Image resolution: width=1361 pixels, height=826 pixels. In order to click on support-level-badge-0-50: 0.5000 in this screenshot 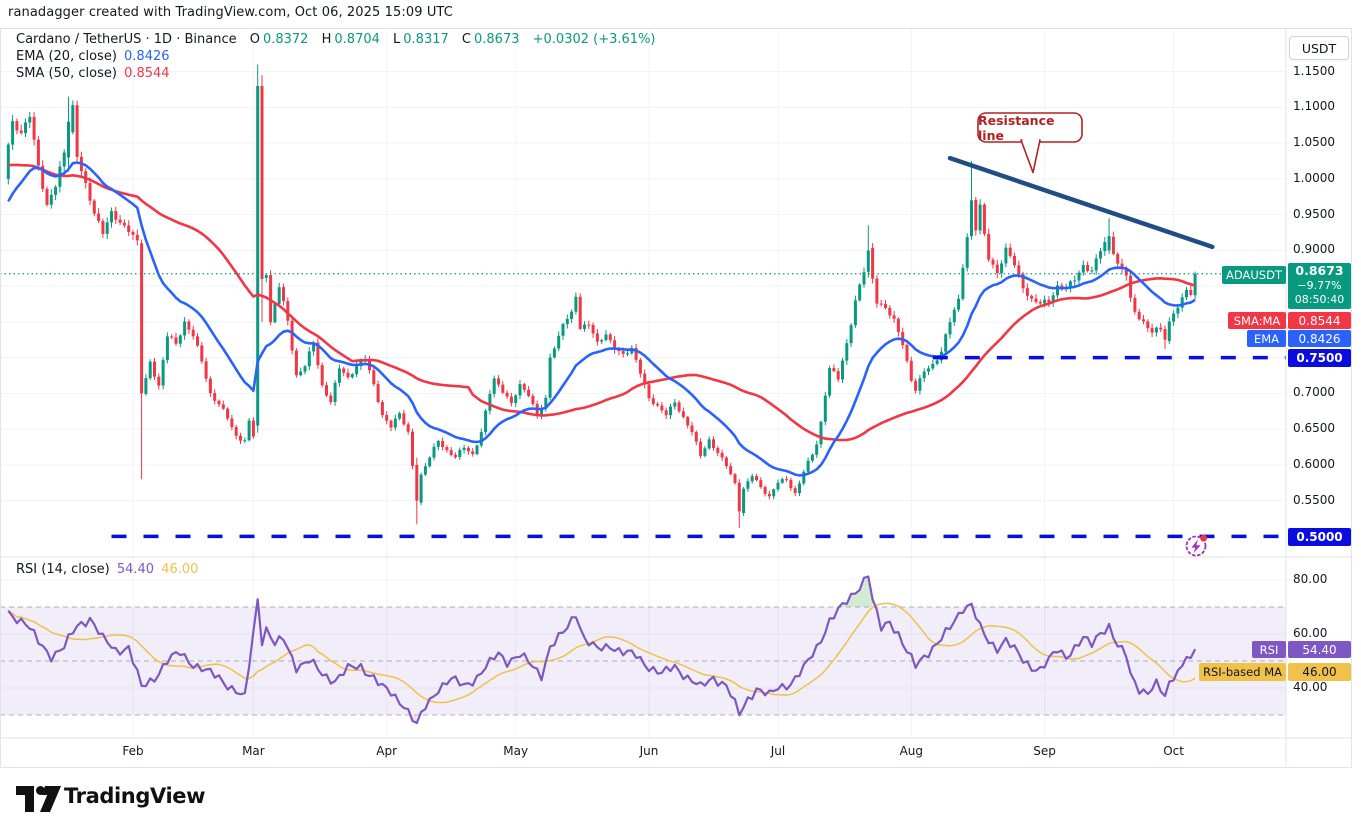, I will do `click(1319, 537)`.